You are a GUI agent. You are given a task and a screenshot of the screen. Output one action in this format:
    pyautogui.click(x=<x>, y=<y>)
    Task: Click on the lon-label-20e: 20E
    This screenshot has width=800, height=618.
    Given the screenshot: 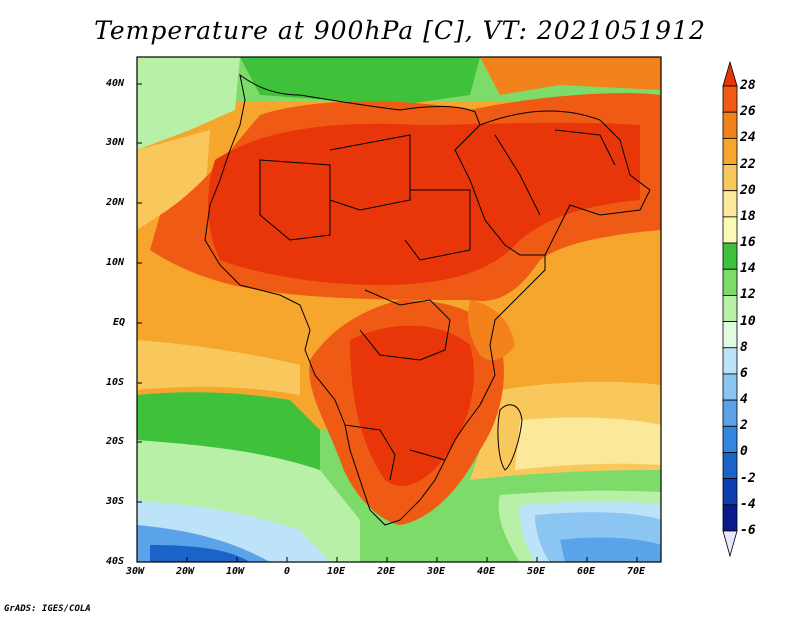 What is the action you would take?
    pyautogui.click(x=386, y=571)
    